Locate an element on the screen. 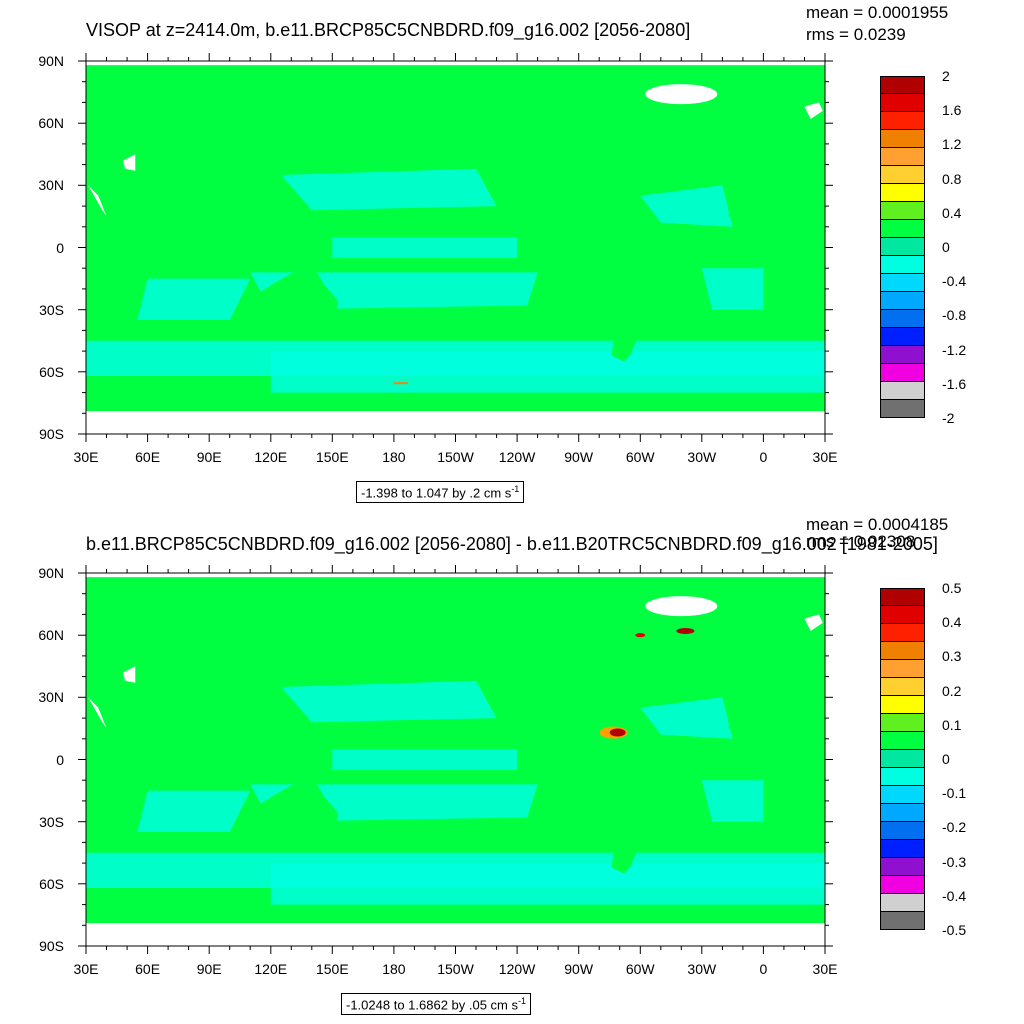  y-tick-label: 90N is located at coordinates (51, 61).